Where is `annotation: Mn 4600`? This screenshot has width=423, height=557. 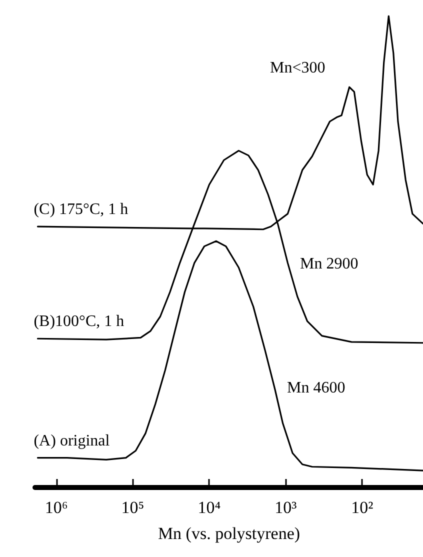
annotation: Mn 4600 is located at coordinates (316, 388).